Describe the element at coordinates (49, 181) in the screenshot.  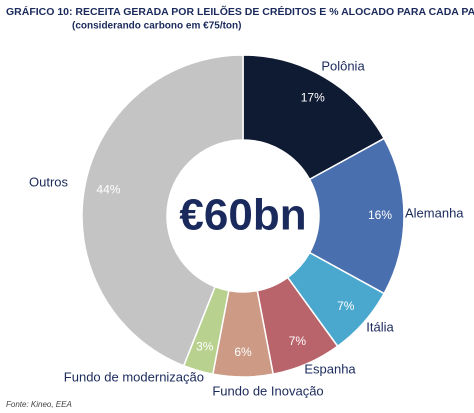
I see `category-label: Outros` at that location.